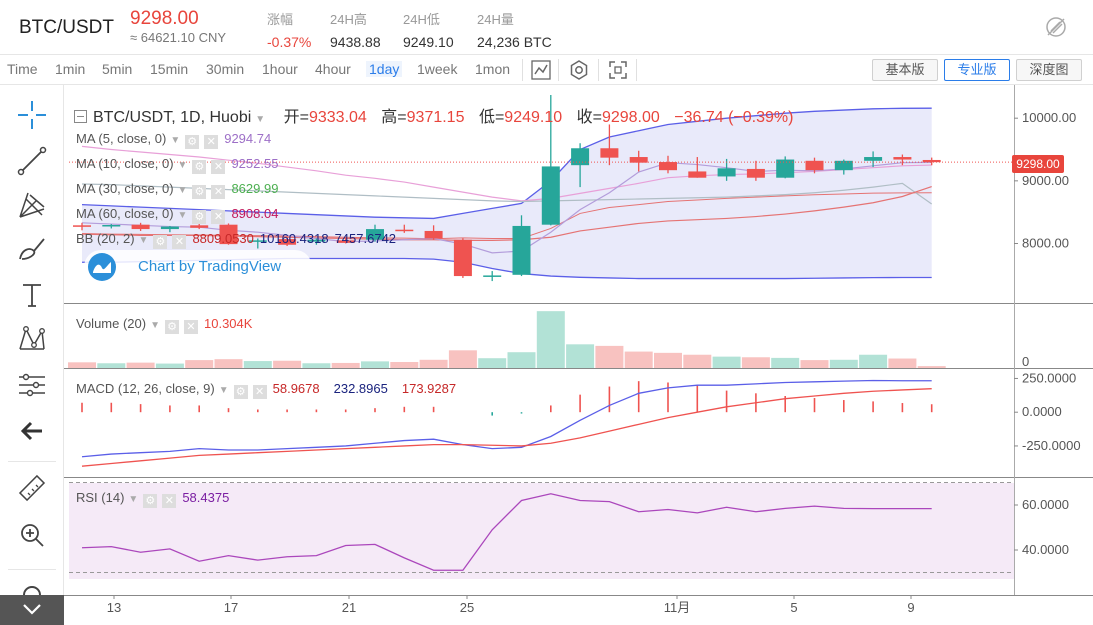  I want to click on timeframe-1week: 1week, so click(437, 69).